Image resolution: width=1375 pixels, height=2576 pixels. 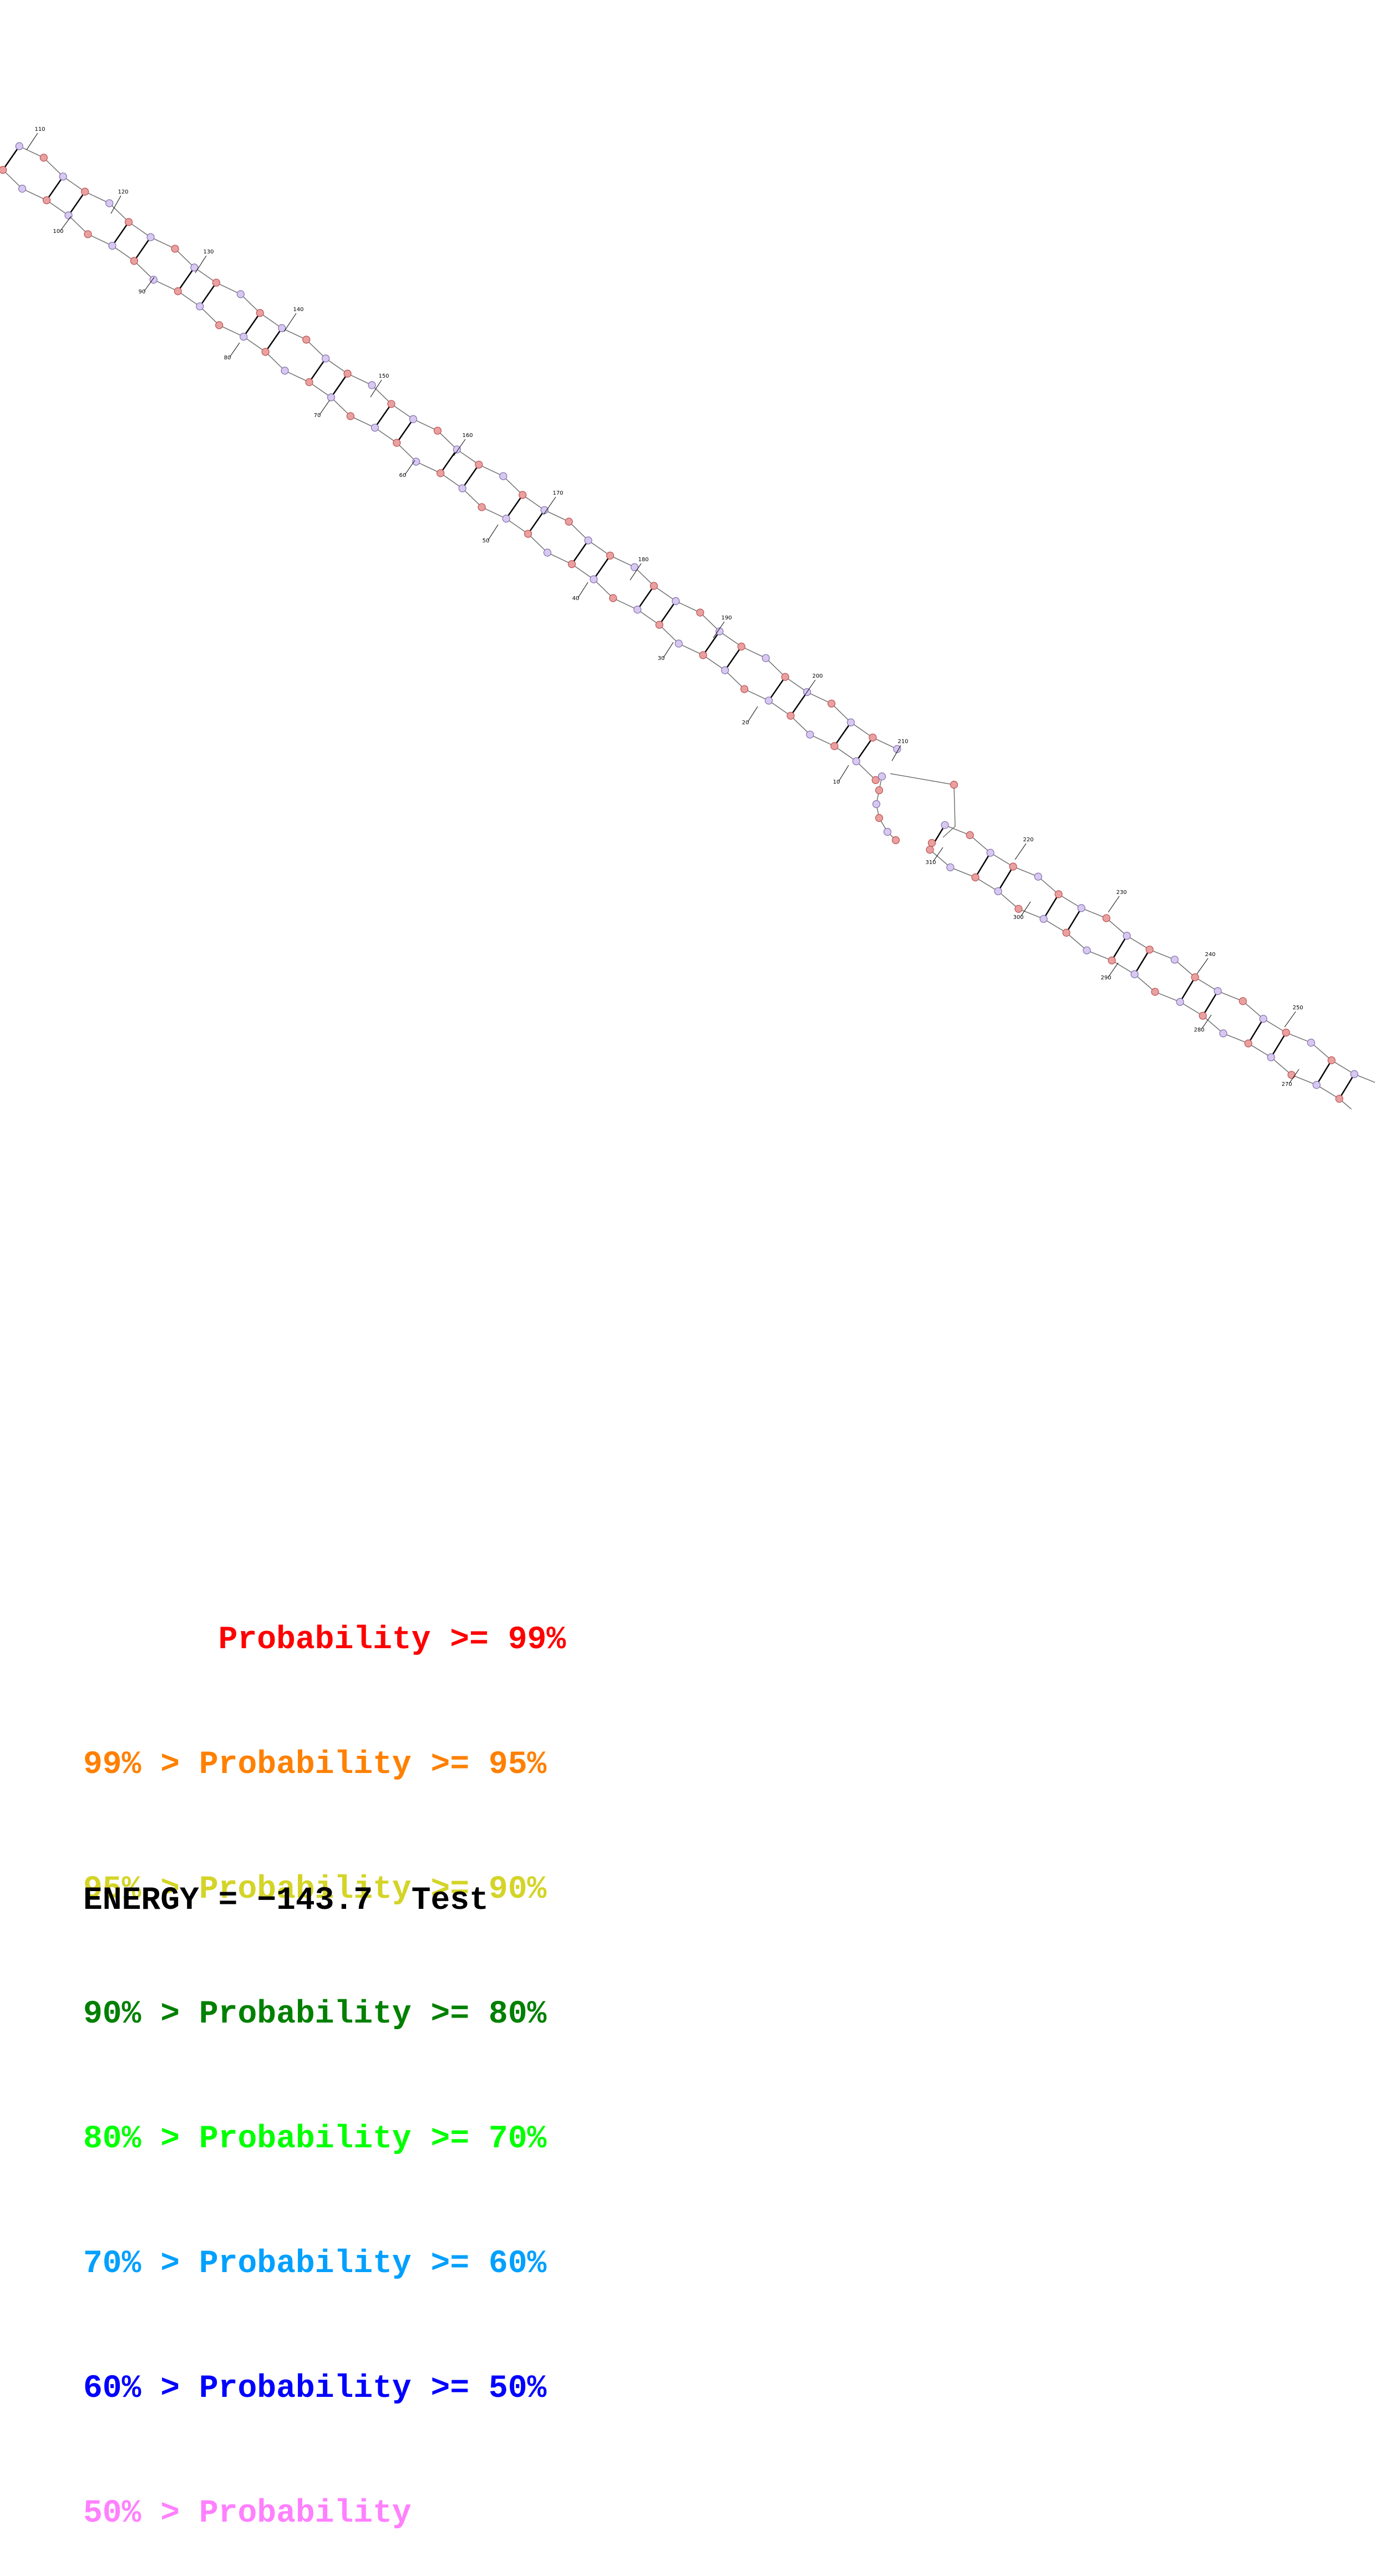 What do you see at coordinates (58, 231) in the screenshot?
I see `position-label: 100` at bounding box center [58, 231].